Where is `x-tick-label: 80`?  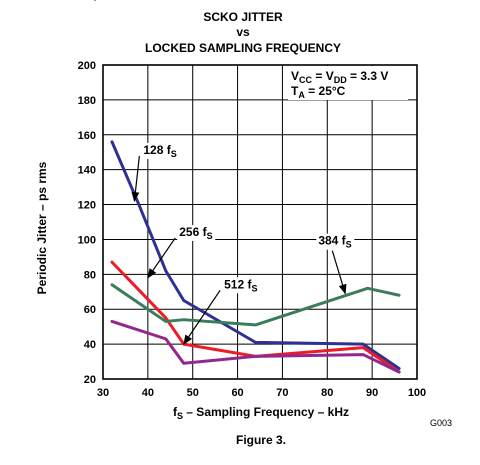
x-tick-label: 80 is located at coordinates (327, 393).